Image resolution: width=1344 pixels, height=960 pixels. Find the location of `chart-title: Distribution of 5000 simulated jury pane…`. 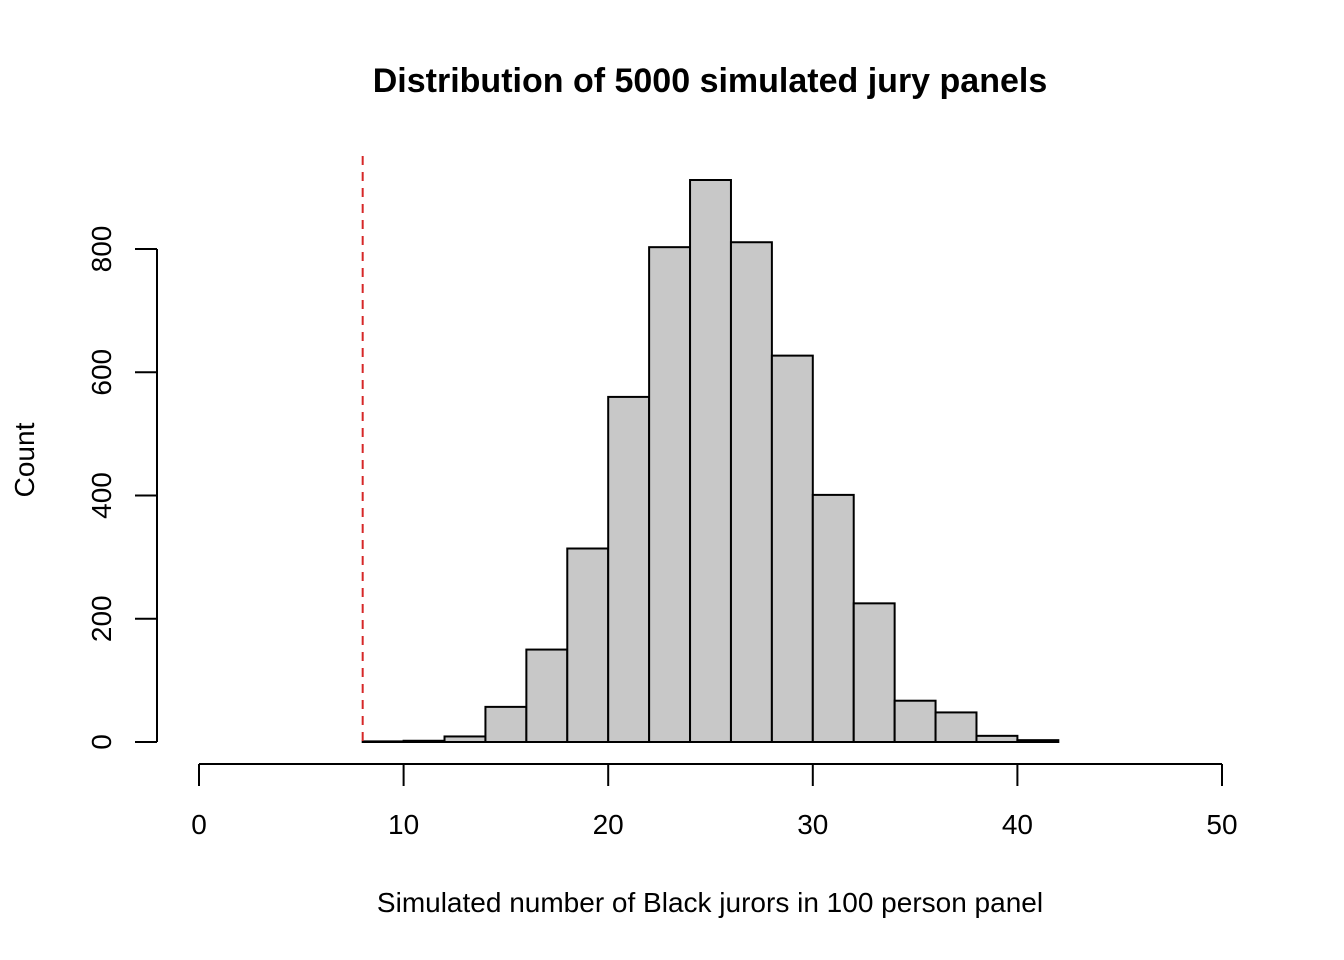

chart-title: Distribution of 5000 simulated jury pane… is located at coordinates (710, 81).